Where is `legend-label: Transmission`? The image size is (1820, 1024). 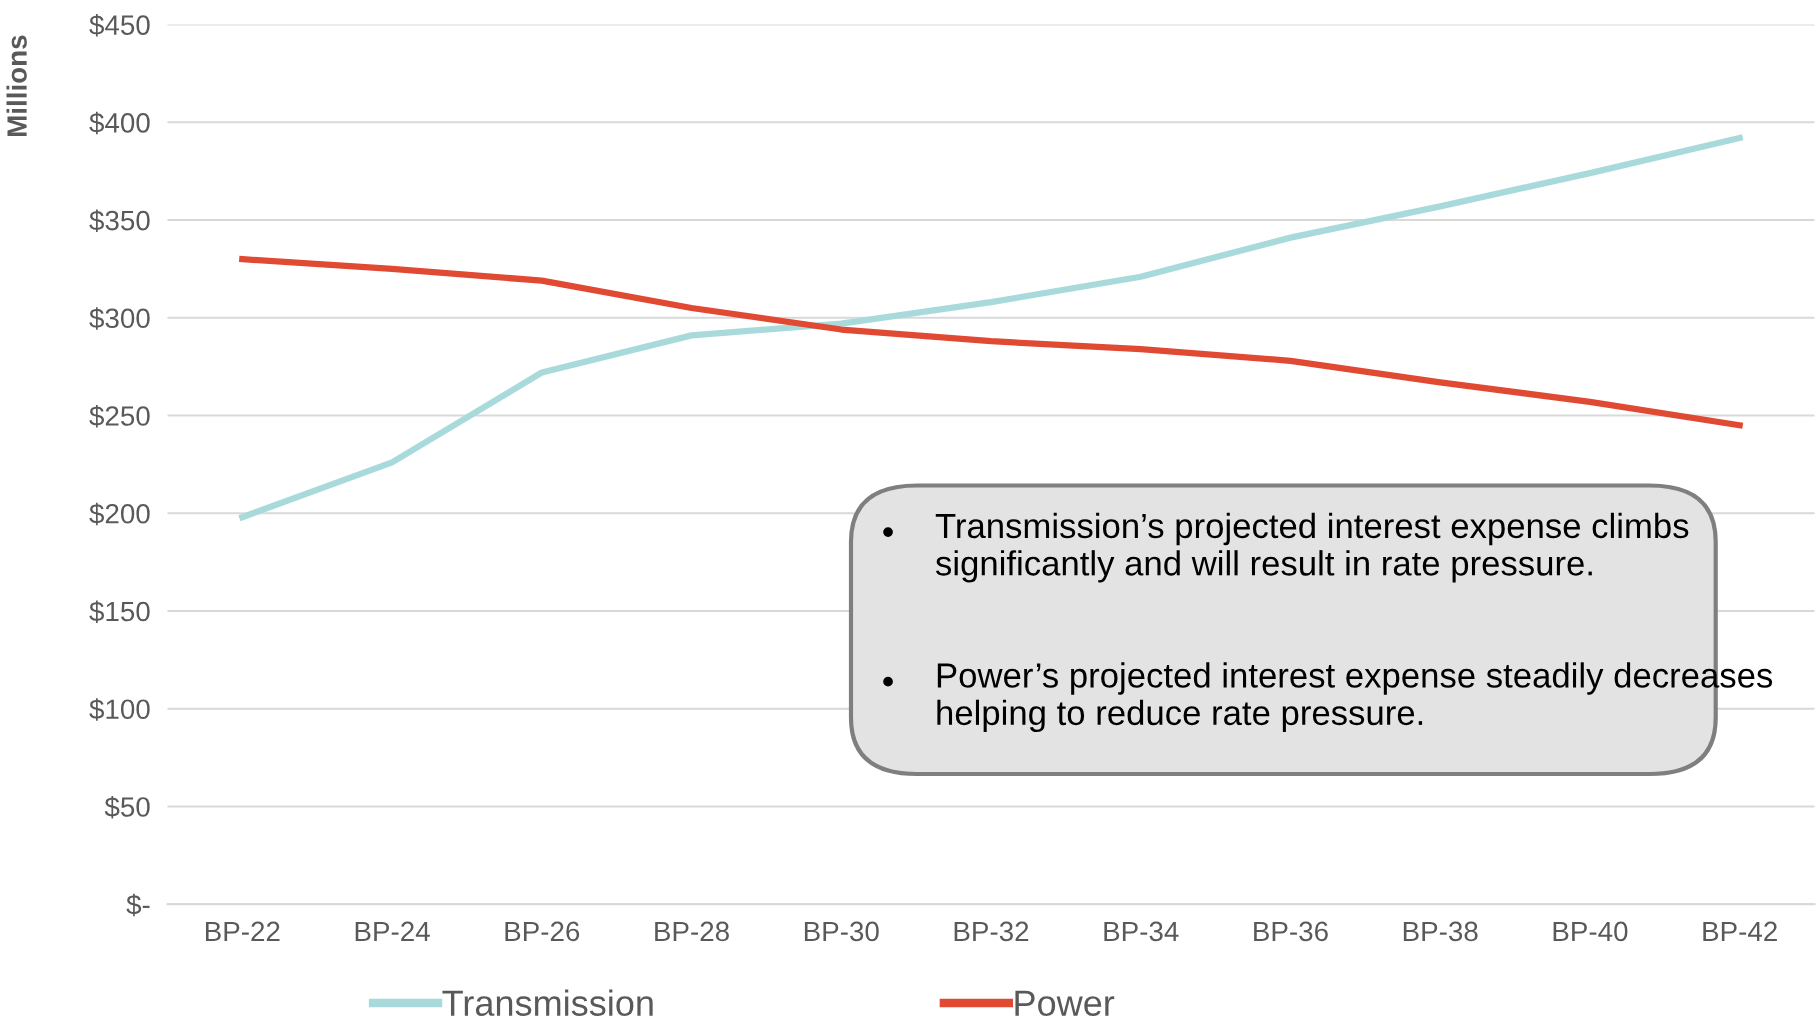 legend-label: Transmission is located at coordinates (547, 1002).